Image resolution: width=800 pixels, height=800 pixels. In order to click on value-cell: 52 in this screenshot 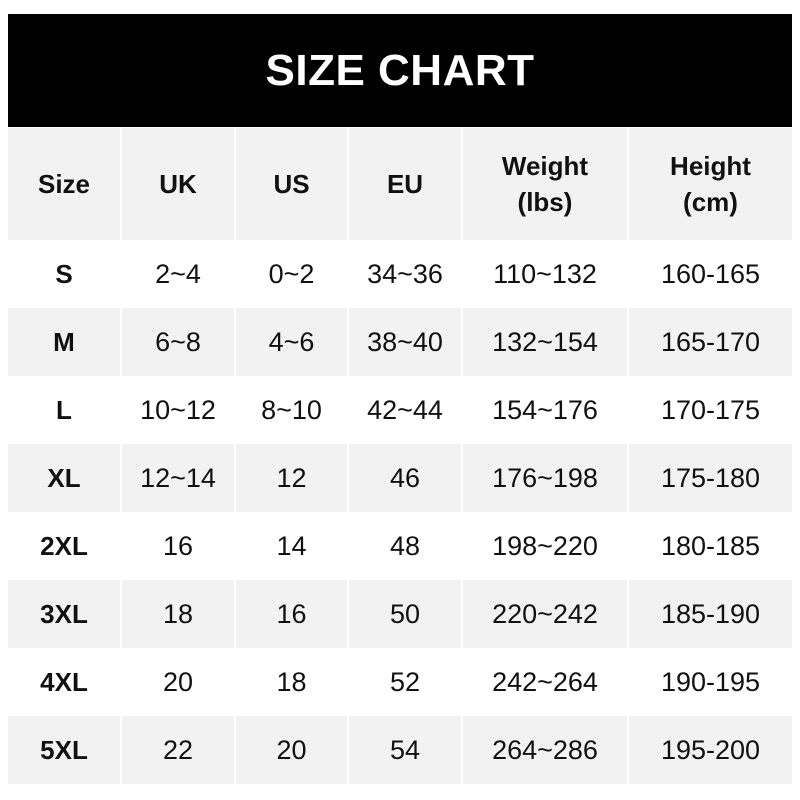, I will do `click(404, 682)`.